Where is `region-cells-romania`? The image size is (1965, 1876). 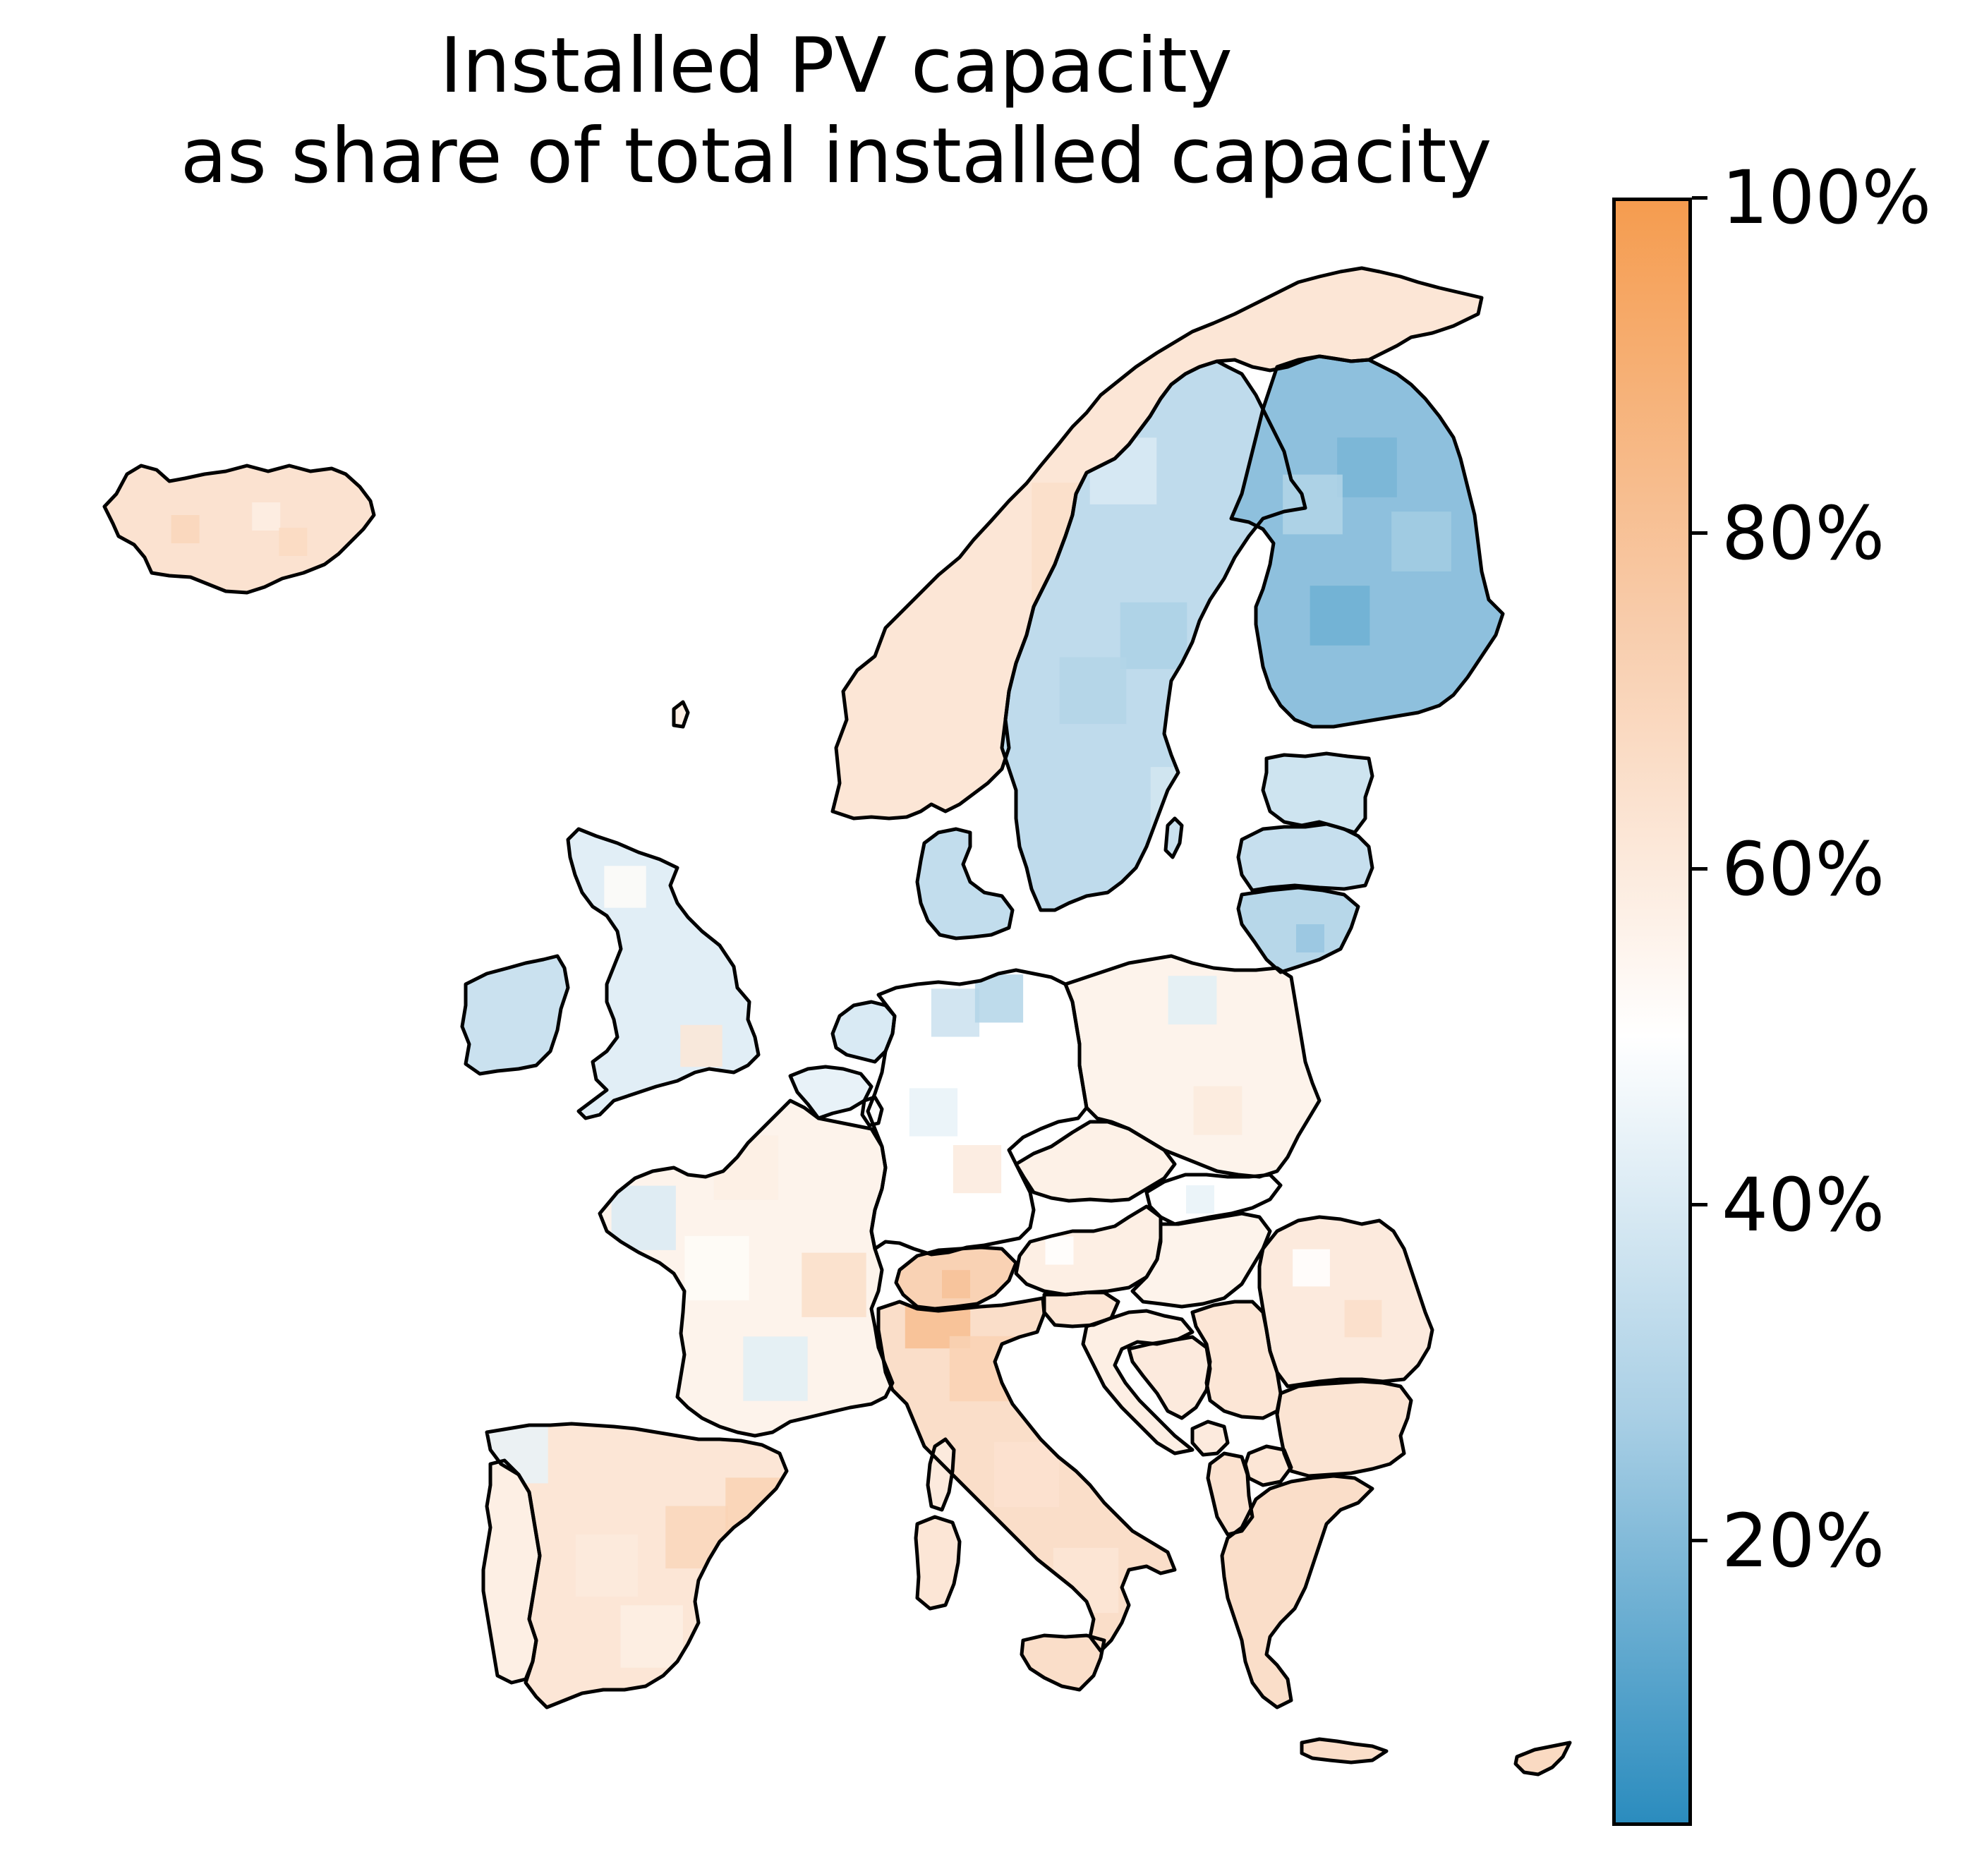 region-cells-romania is located at coordinates (1337, 1293).